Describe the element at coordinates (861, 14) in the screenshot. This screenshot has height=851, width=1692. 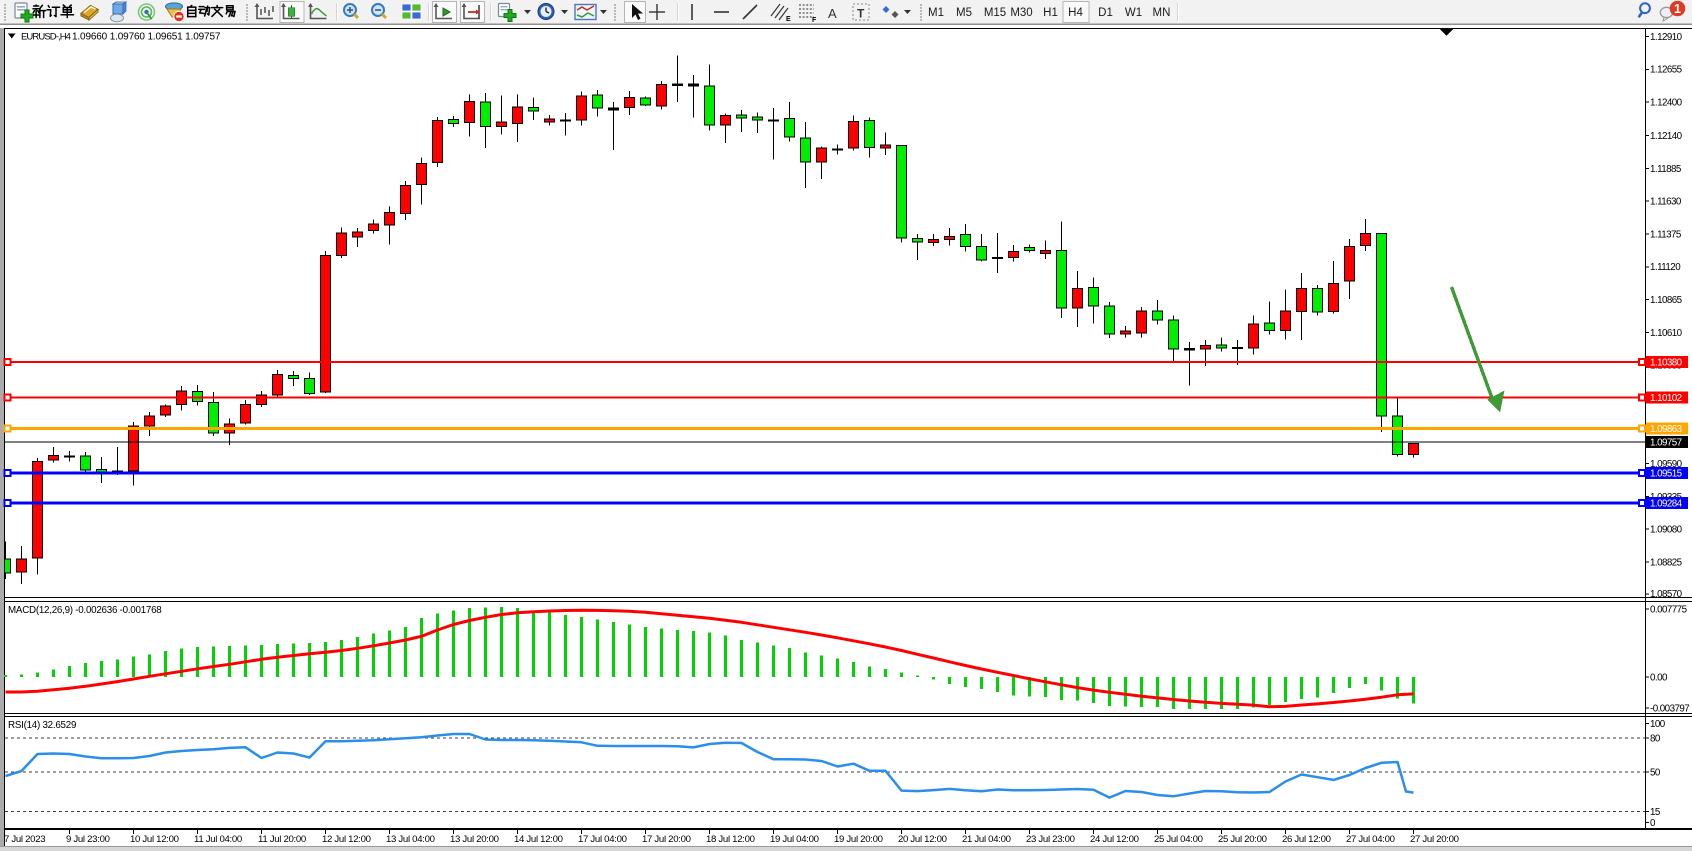
I see `svg-text: T` at that location.